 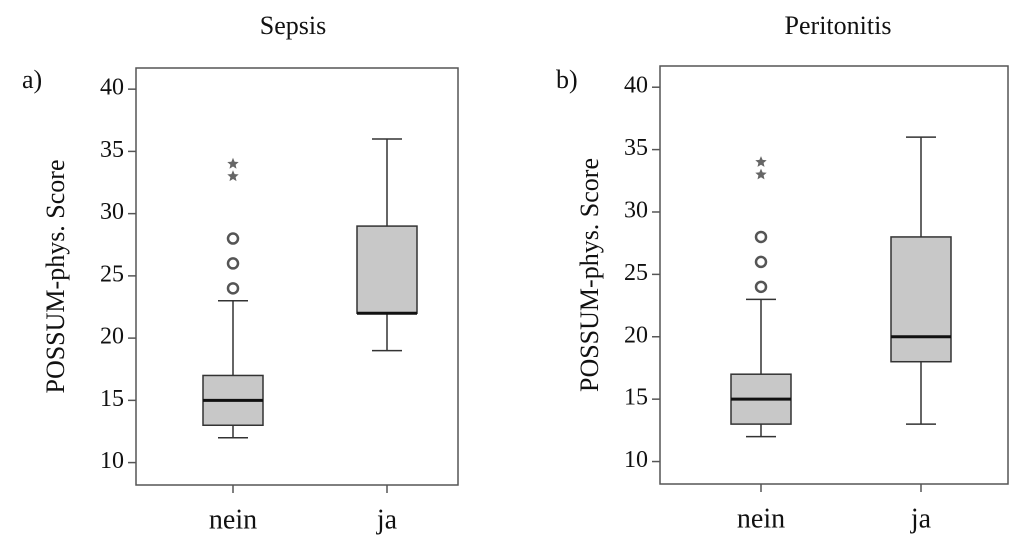 I want to click on chart-title: Peritonitis, so click(x=838, y=25).